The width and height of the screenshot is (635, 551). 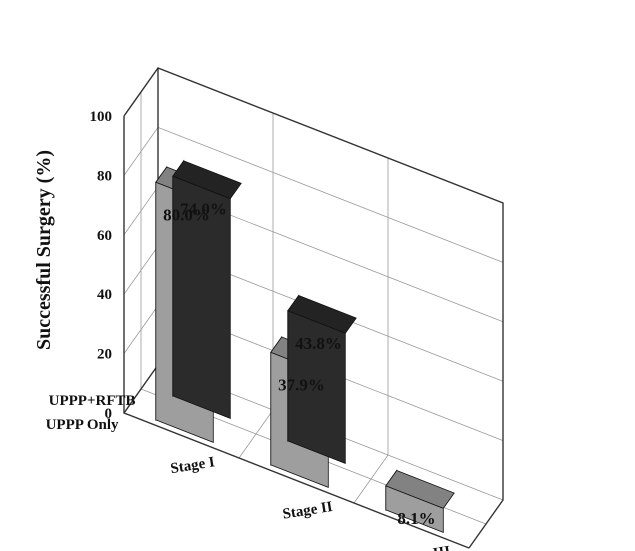 I want to click on bar-uppp-rftb-stage-i, so click(x=207, y=289).